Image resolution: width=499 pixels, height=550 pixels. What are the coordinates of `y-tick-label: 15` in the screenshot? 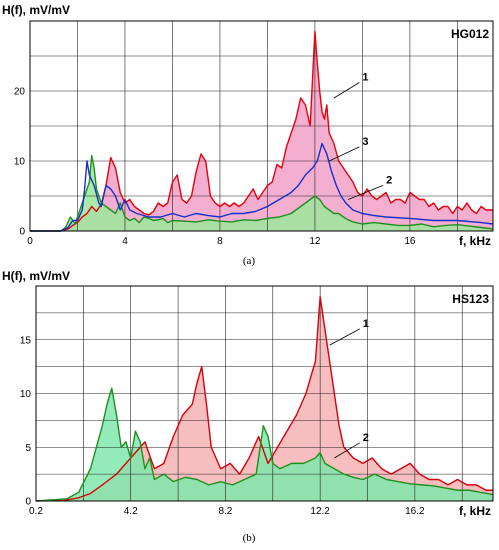 It's located at (26, 340).